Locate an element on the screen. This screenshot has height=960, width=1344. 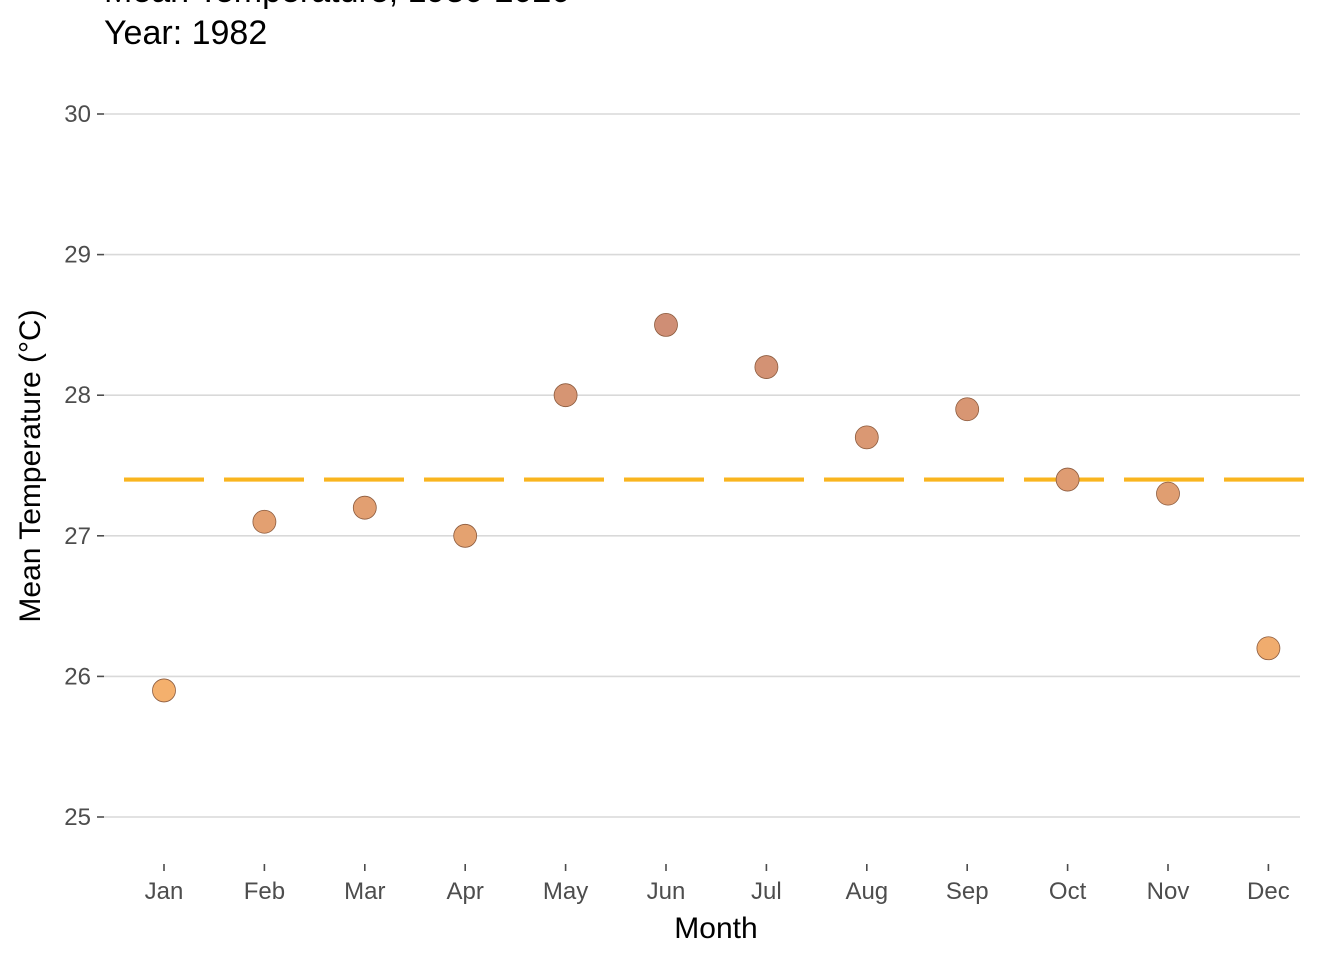
chart-title: Mean Temperature, 1980-2020 is located at coordinates (337, 5).